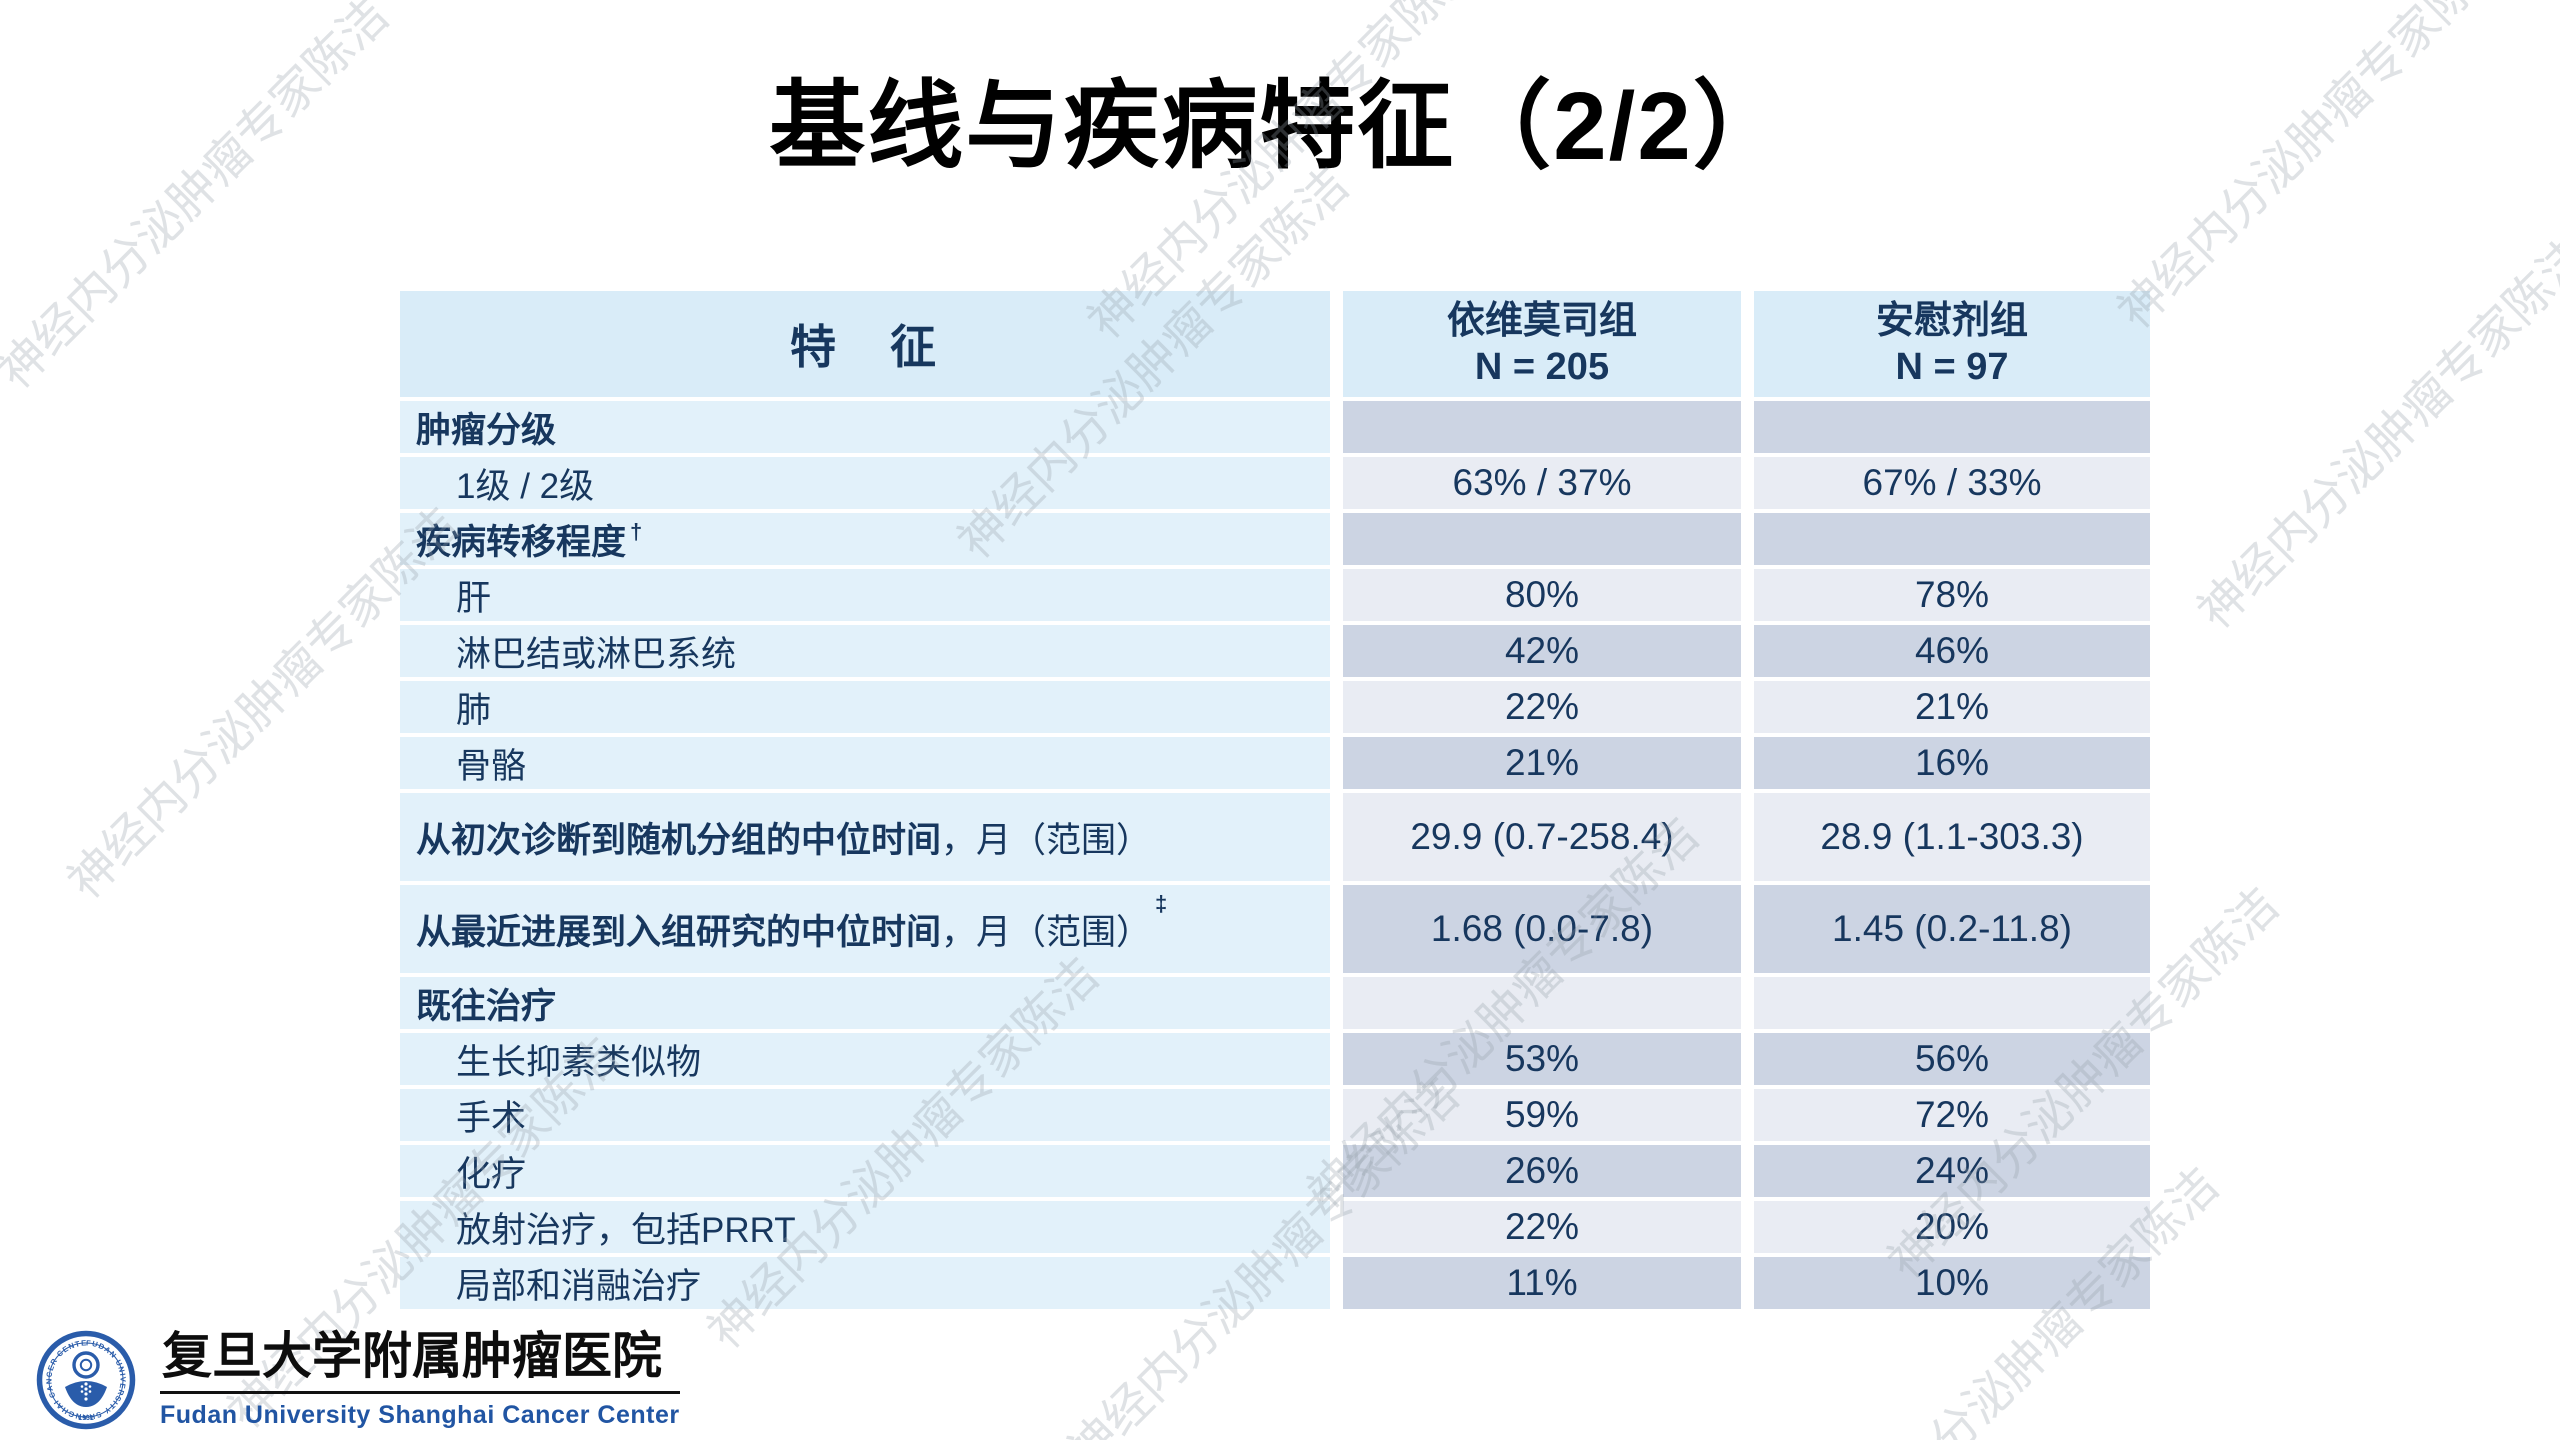 This screenshot has width=2560, height=1440. Describe the element at coordinates (1280, 126) in the screenshot. I see `slide-title: 基线与疾病特征（2/2）` at that location.